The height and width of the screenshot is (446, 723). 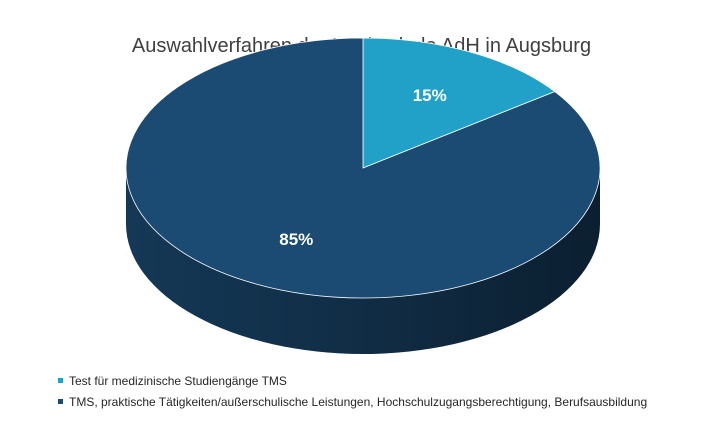 I want to click on pie-labels: 15% 85%, so click(x=362, y=167).